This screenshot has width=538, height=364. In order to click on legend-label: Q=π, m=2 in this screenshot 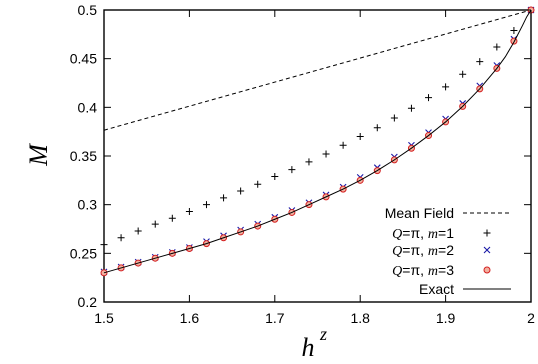, I will do `click(423, 250)`.